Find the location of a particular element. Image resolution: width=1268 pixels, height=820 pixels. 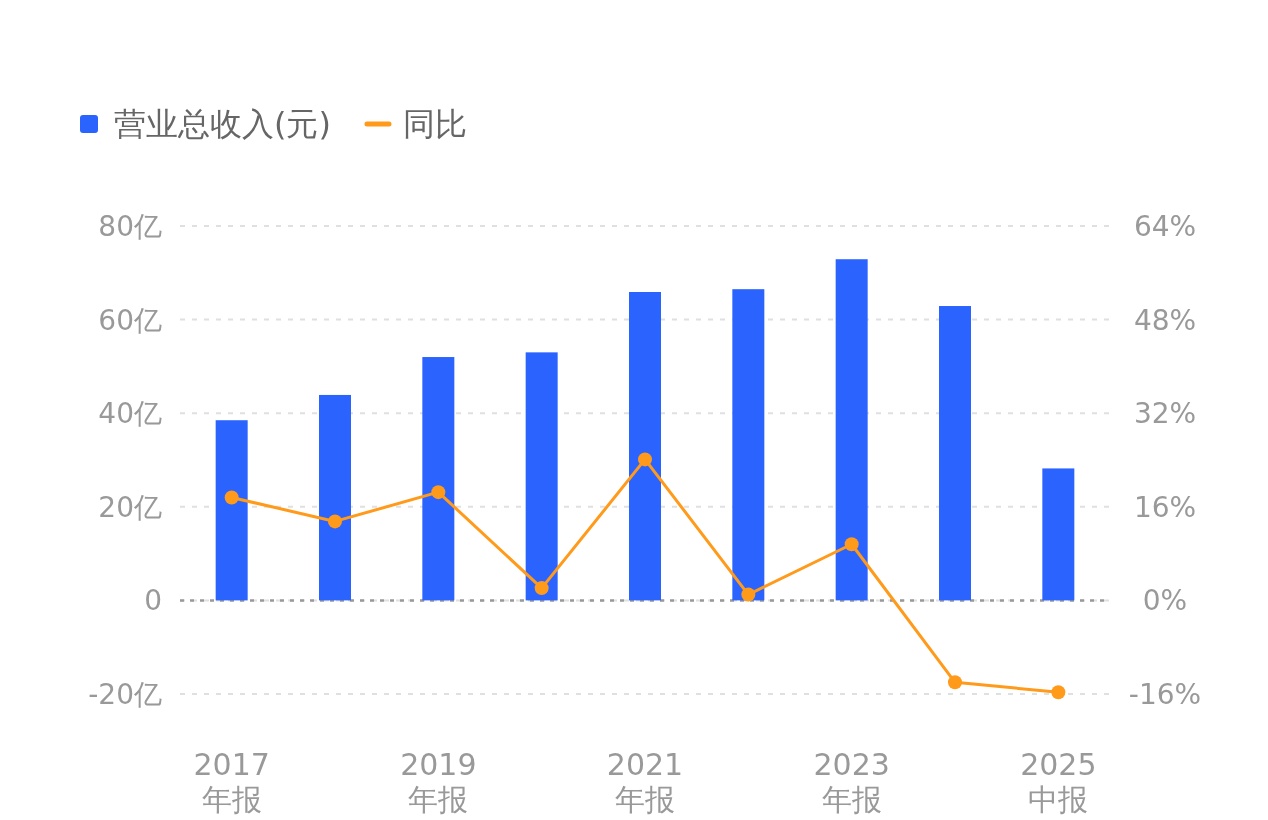

y2-tick-label: 32% is located at coordinates (1165, 414).